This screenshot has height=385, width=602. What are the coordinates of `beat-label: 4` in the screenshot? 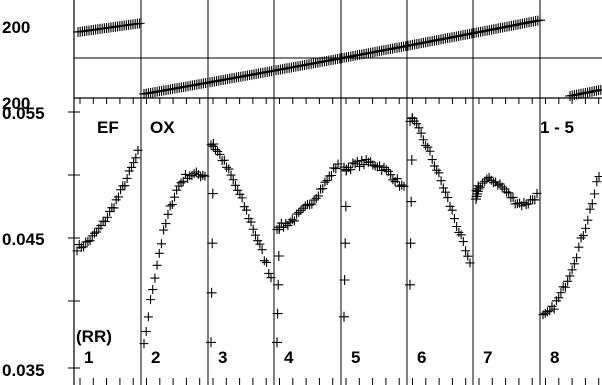 It's located at (289, 357).